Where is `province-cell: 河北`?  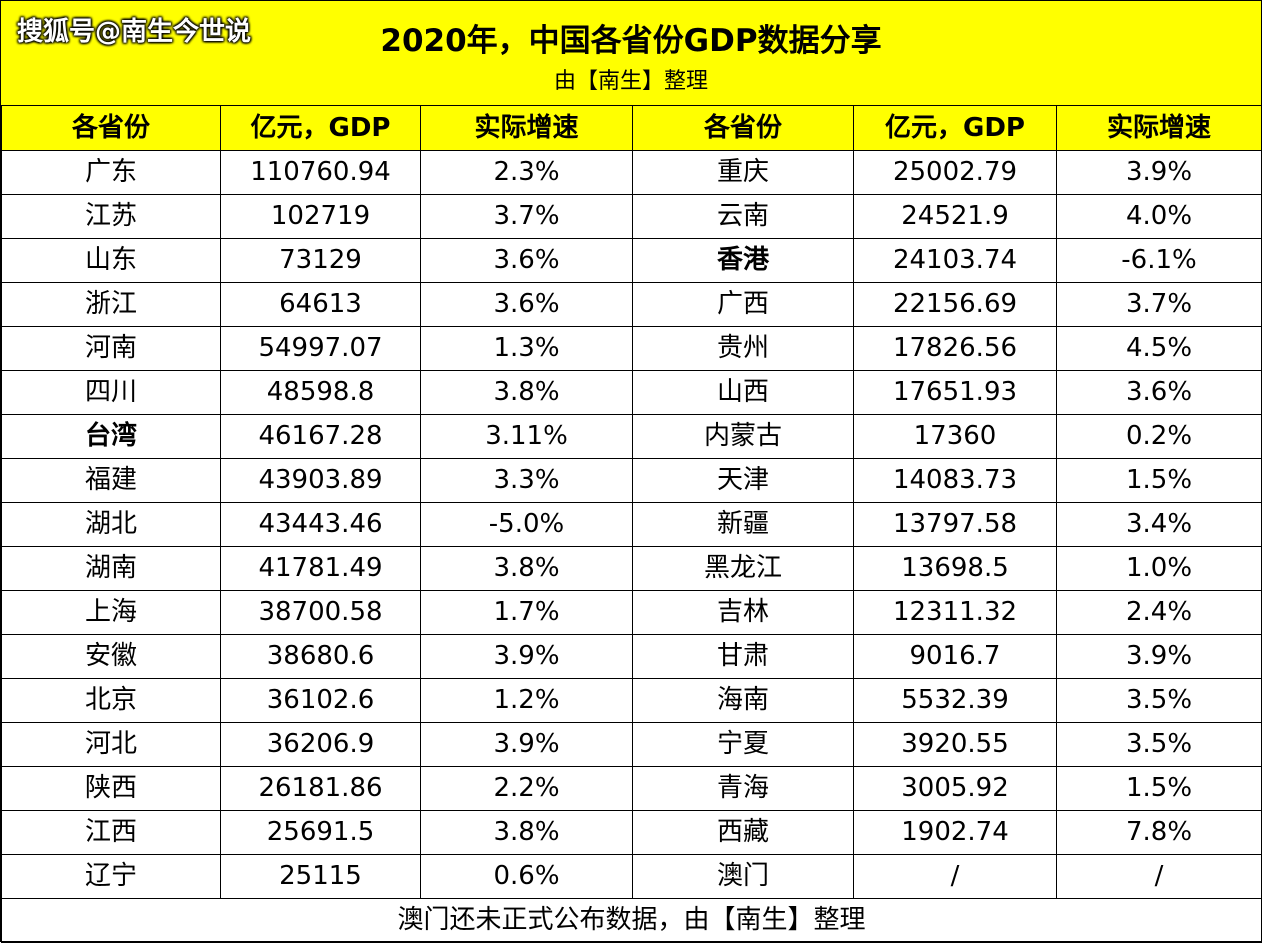 province-cell: 河北 is located at coordinates (111, 744).